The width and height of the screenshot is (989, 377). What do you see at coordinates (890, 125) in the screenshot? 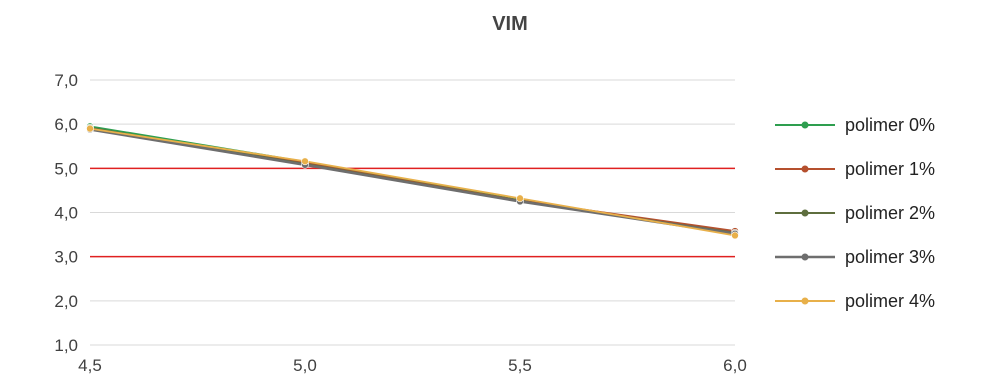
I see `legend-label: polimer 0%` at bounding box center [890, 125].